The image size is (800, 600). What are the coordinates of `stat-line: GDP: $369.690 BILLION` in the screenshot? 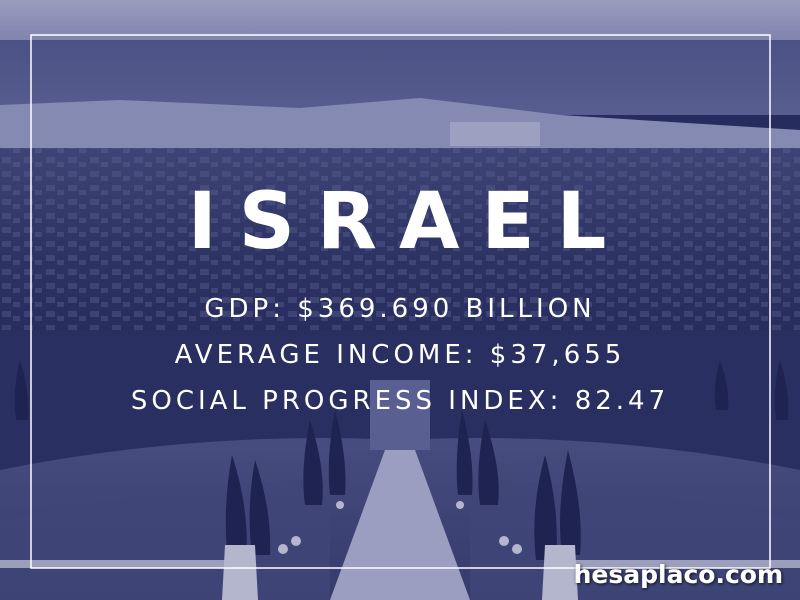 It's located at (399, 309).